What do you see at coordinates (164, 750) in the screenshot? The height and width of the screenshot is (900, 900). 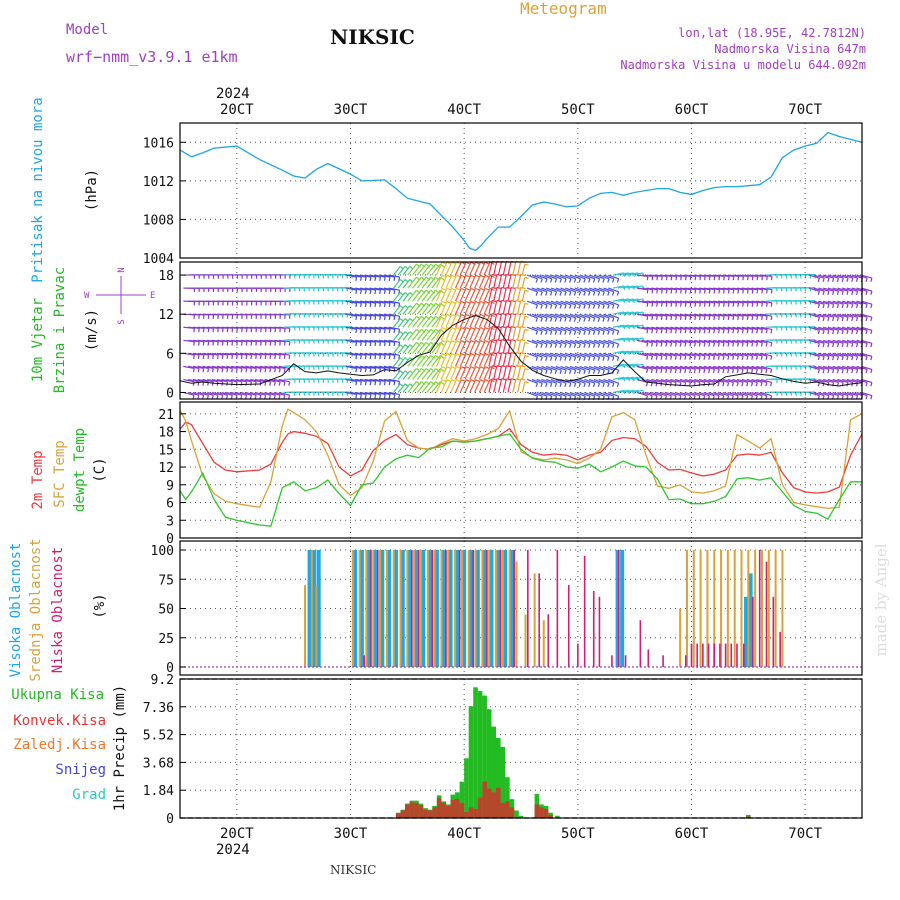 I see `precip-y-ticks: 01.843.685.527.369.2` at bounding box center [164, 750].